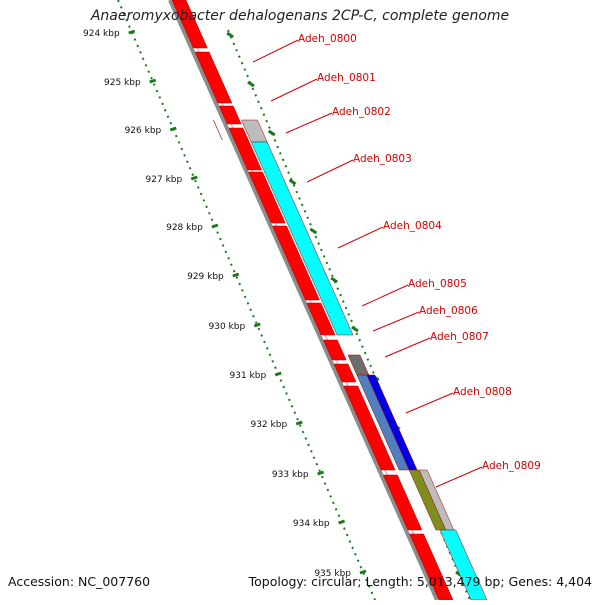  I want to click on gene-block-cyan, so click(302, 238).